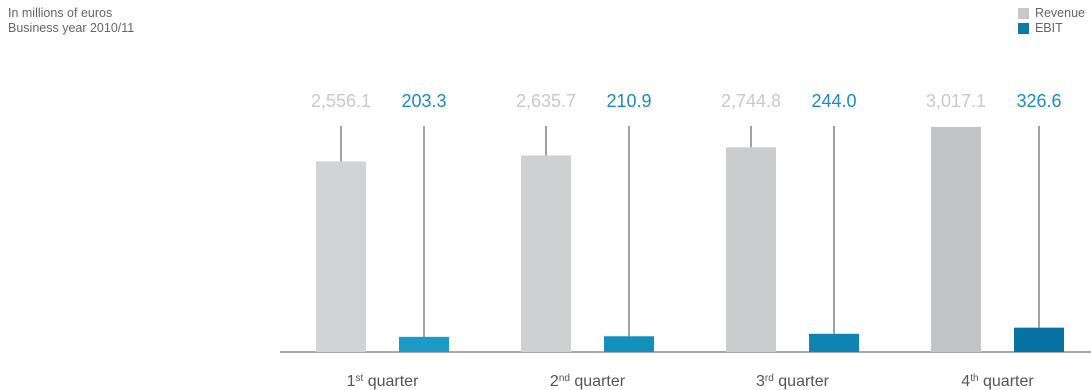 Image resolution: width=1091 pixels, height=390 pixels. What do you see at coordinates (629, 344) in the screenshot?
I see `bar-ebit-q2` at bounding box center [629, 344].